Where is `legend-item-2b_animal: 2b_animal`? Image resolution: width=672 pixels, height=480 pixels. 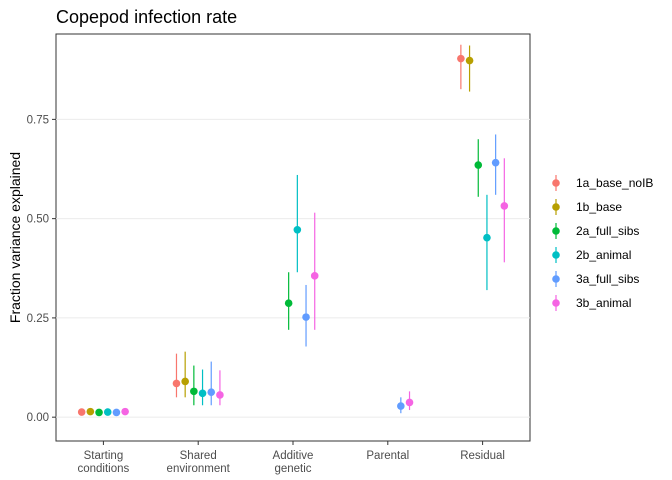
legend-item-2b_animal: 2b_animal is located at coordinates (591, 255).